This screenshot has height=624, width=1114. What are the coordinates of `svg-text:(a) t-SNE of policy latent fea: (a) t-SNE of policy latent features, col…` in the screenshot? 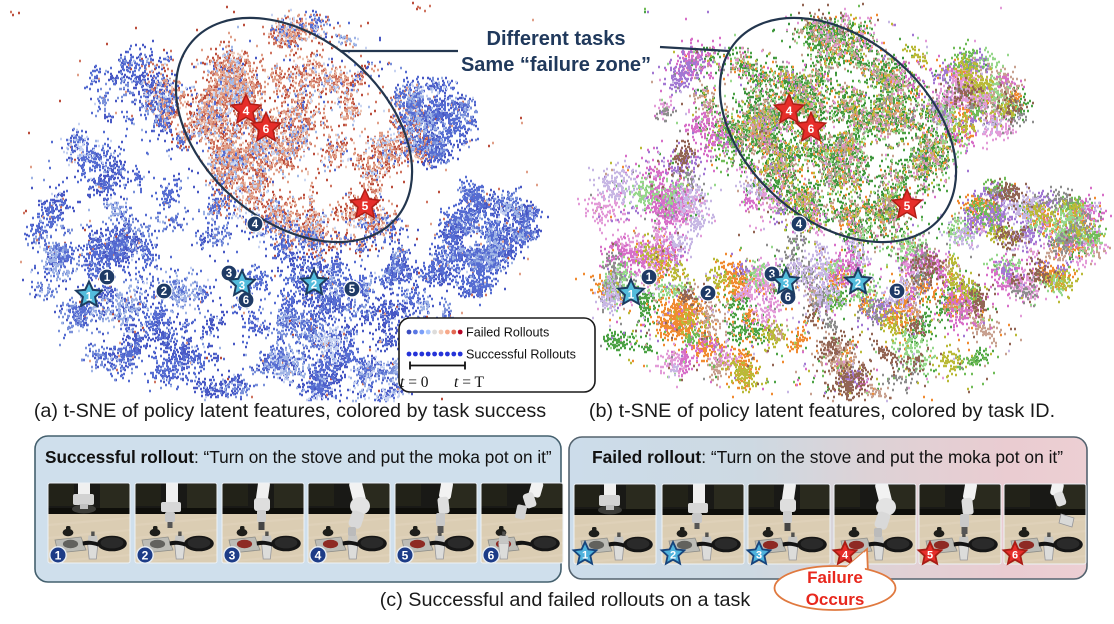 It's located at (290, 411).